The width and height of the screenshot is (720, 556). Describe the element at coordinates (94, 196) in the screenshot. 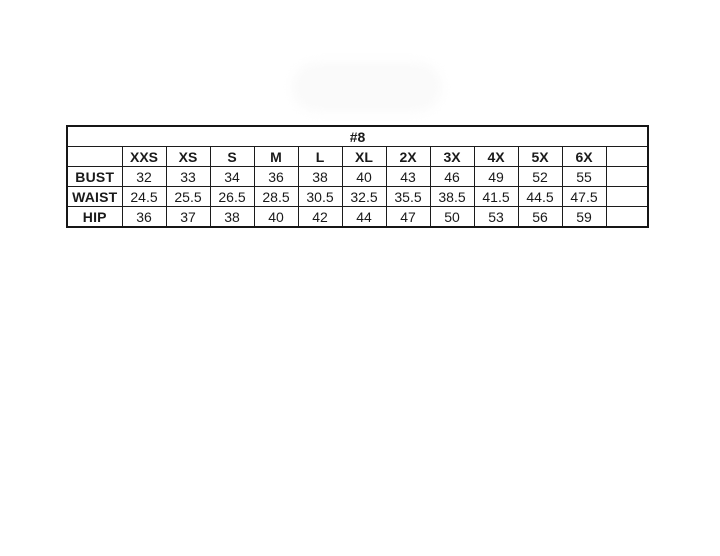

I see `row-label-waist: WAIST` at that location.